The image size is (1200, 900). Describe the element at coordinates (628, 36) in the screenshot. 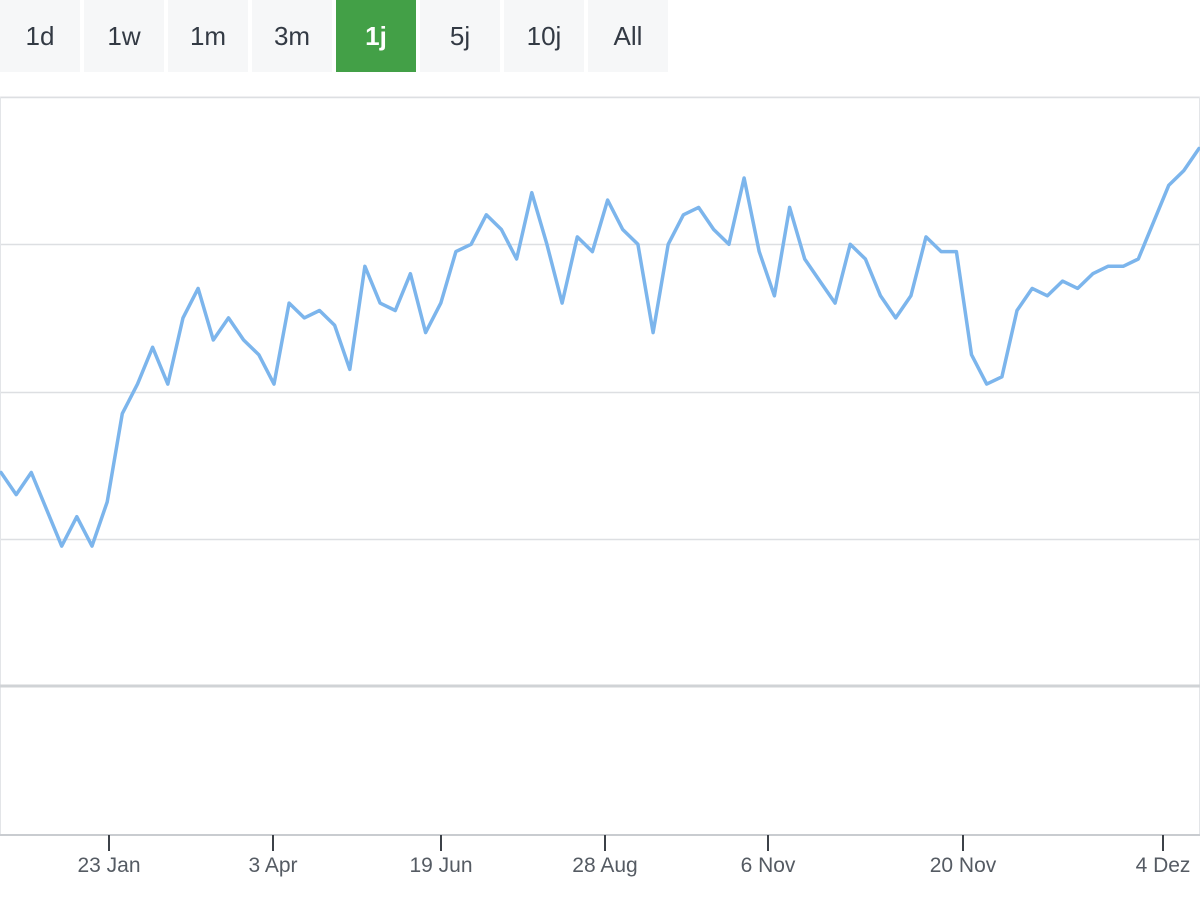

I see `range-button-all: All` at that location.